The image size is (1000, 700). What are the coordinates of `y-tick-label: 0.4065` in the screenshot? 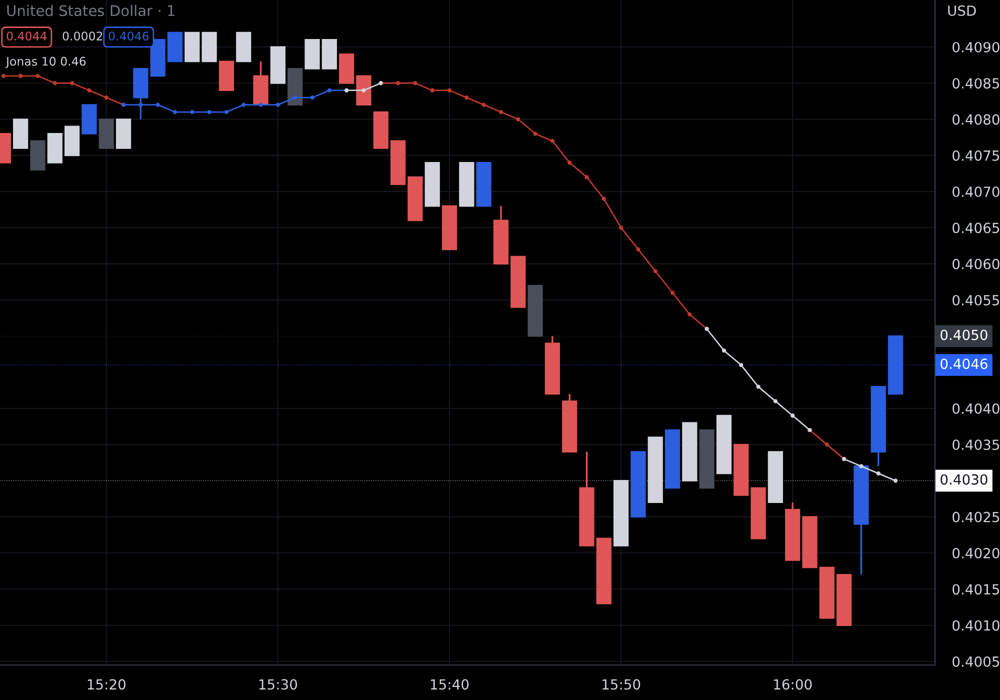 It's located at (976, 228).